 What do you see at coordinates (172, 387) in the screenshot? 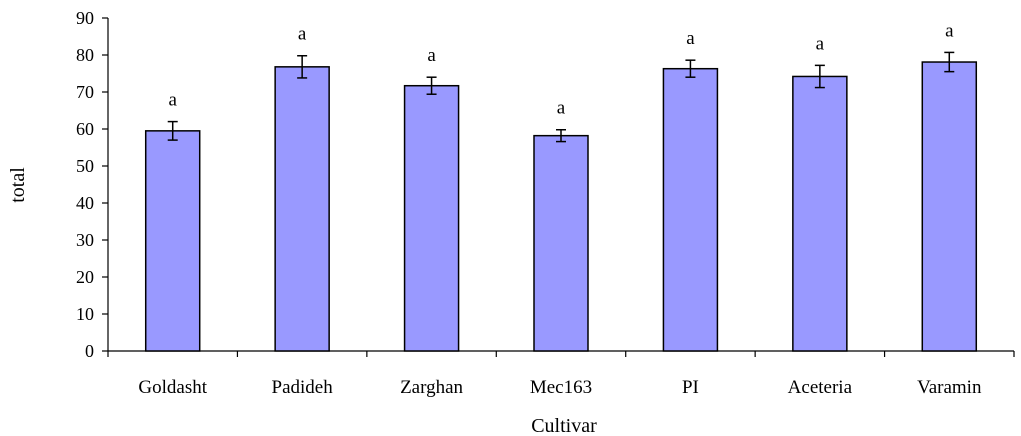
I see `x-tick-label: Goldasht` at bounding box center [172, 387].